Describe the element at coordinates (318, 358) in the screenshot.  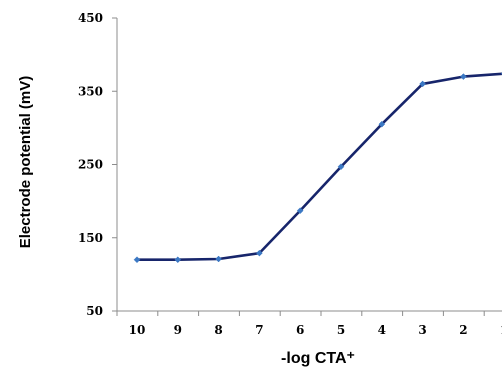
I see `x-axis-title: -log CTA⁺` at that location.